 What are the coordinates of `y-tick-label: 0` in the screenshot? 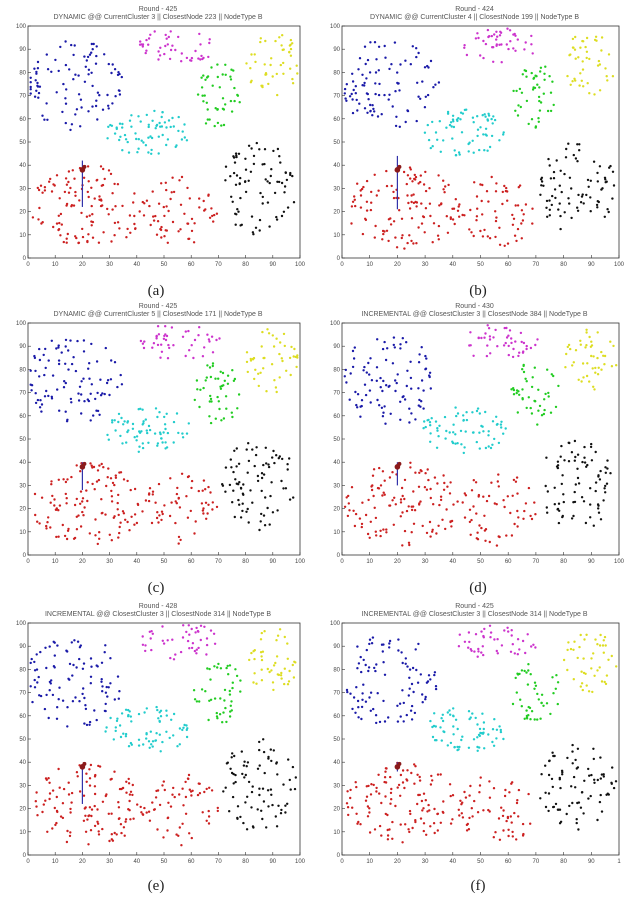 It's located at (25, 856).